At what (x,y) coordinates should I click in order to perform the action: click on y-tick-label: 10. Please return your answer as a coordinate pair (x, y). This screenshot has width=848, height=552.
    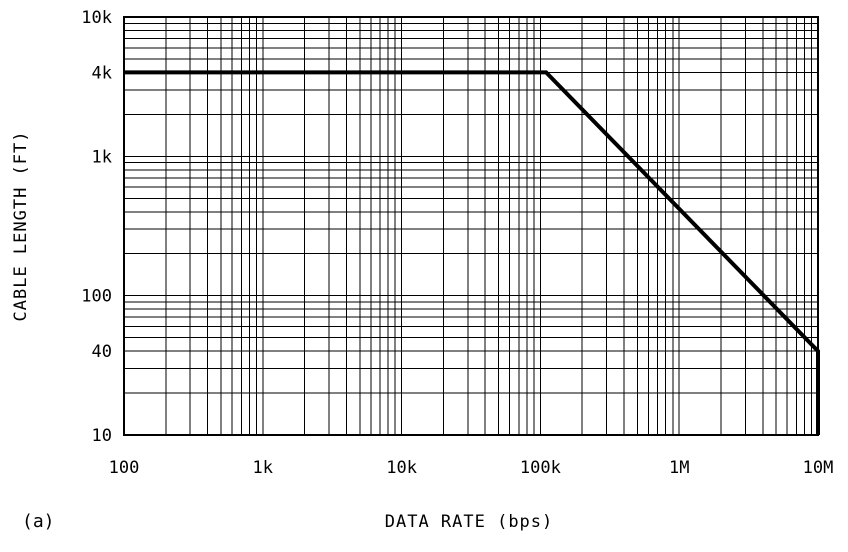
    Looking at the image, I should click on (102, 436).